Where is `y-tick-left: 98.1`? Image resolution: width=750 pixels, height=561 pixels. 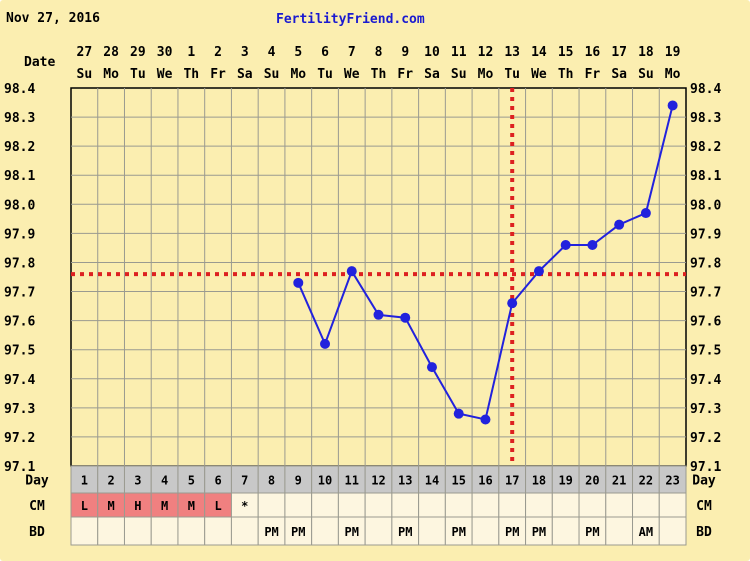 y-tick-left: 98.1 is located at coordinates (19, 176).